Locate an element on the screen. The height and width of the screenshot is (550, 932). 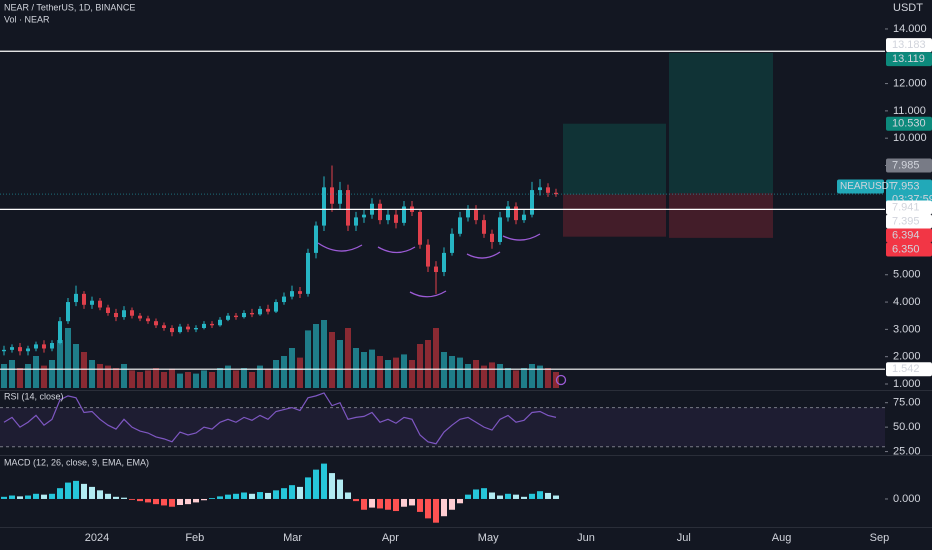
profit-zone is located at coordinates (721, 123).